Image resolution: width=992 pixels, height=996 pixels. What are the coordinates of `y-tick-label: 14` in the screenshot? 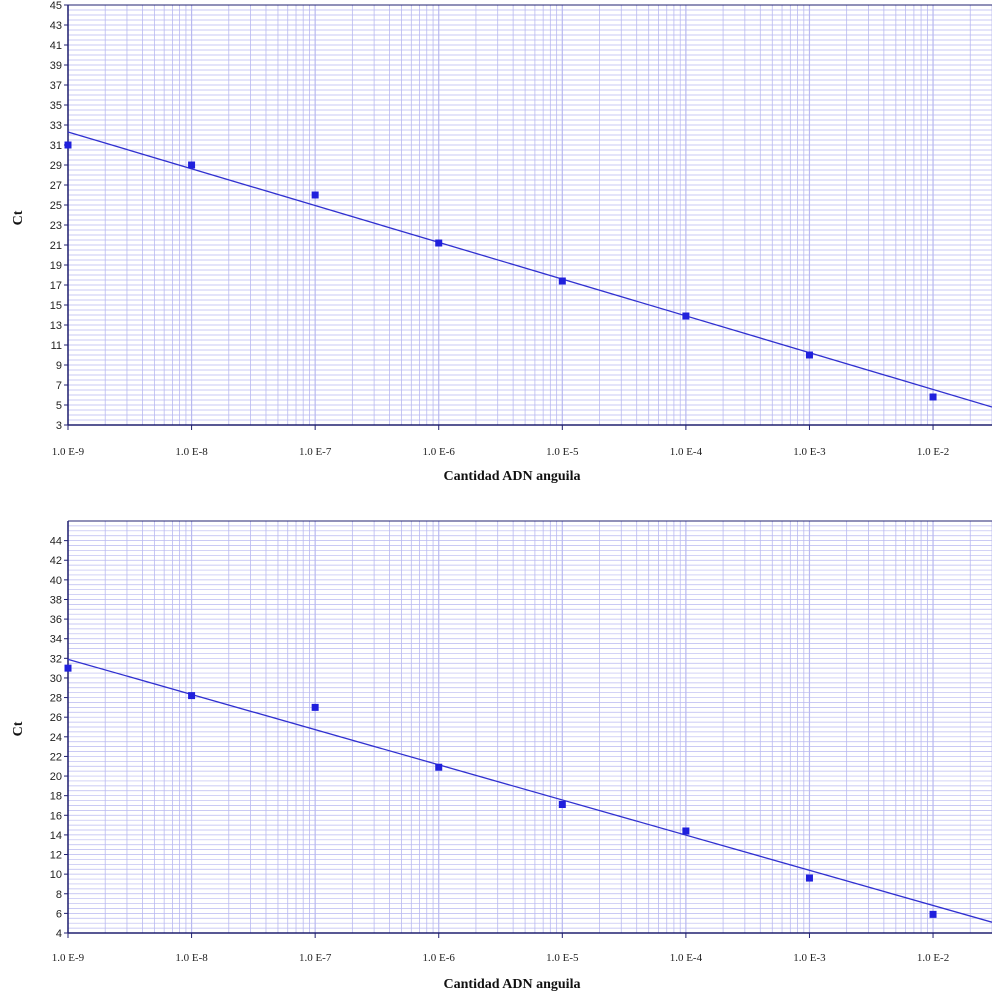 It's located at (56, 836).